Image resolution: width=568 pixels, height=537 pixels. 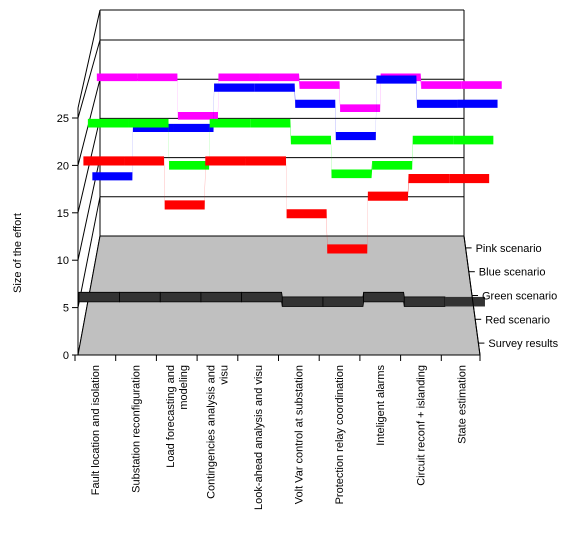 I want to click on x-tick-label-group: Look-ahead analysis and visu, so click(x=259, y=437).